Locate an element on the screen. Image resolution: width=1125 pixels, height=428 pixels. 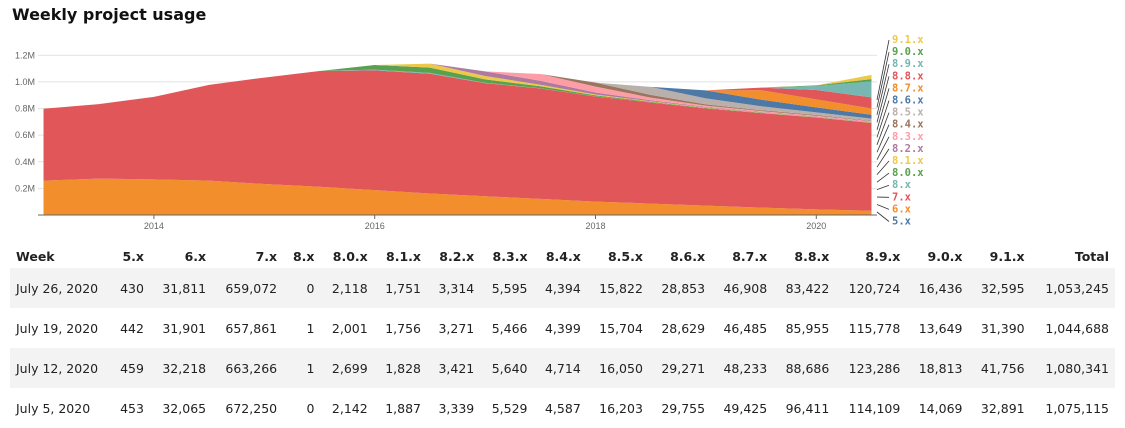
count-cell: 1,751 is located at coordinates (400, 288).